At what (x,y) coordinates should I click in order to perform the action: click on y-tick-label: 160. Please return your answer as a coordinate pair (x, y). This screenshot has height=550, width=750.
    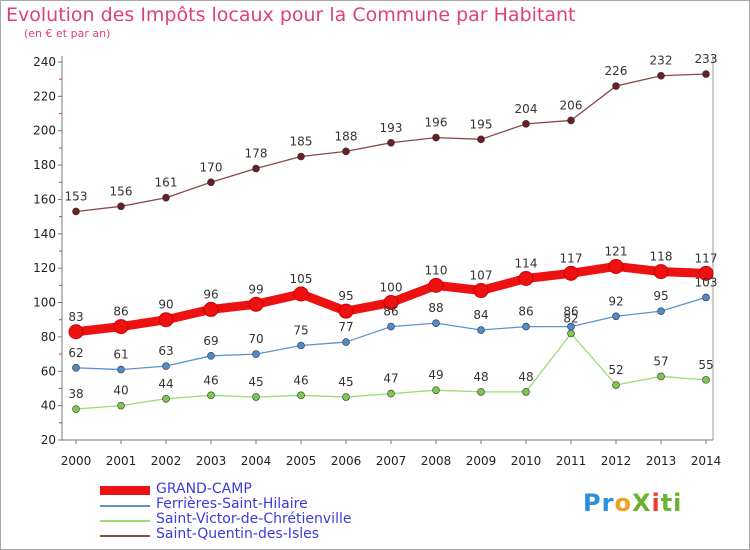
    Looking at the image, I should click on (44, 199).